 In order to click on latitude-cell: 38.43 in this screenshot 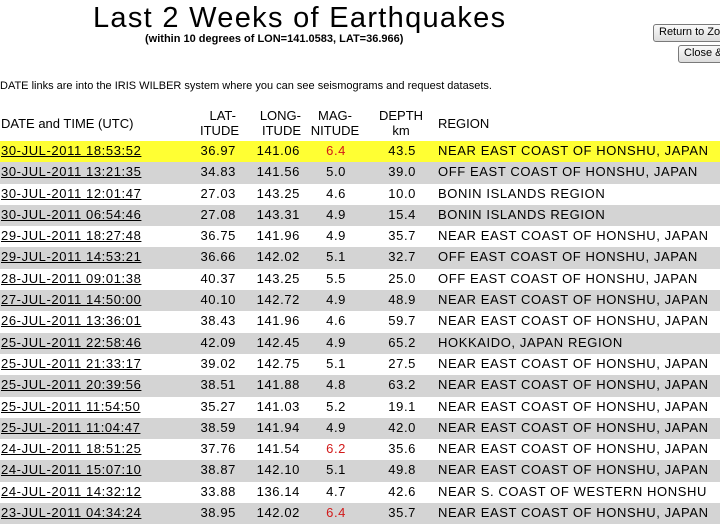, I will do `click(218, 321)`.